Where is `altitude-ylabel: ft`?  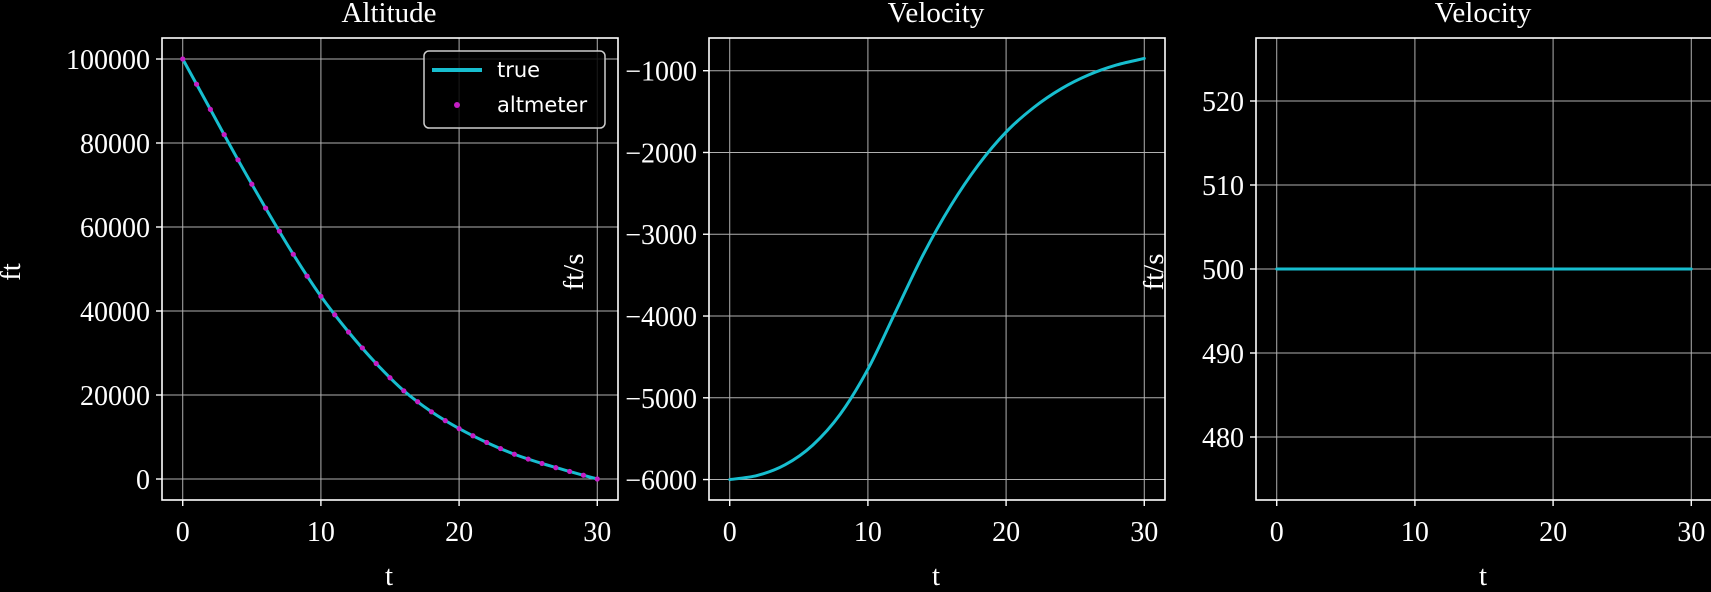
altitude-ylabel: ft is located at coordinates (13, 272).